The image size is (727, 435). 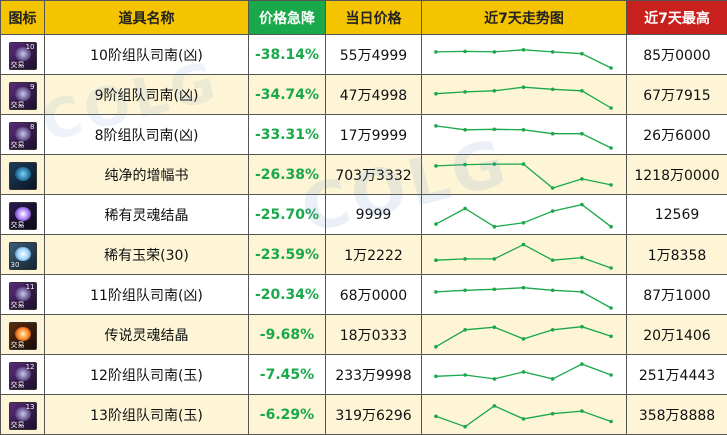 I want to click on today-price-value: 703万3332, so click(x=374, y=175).